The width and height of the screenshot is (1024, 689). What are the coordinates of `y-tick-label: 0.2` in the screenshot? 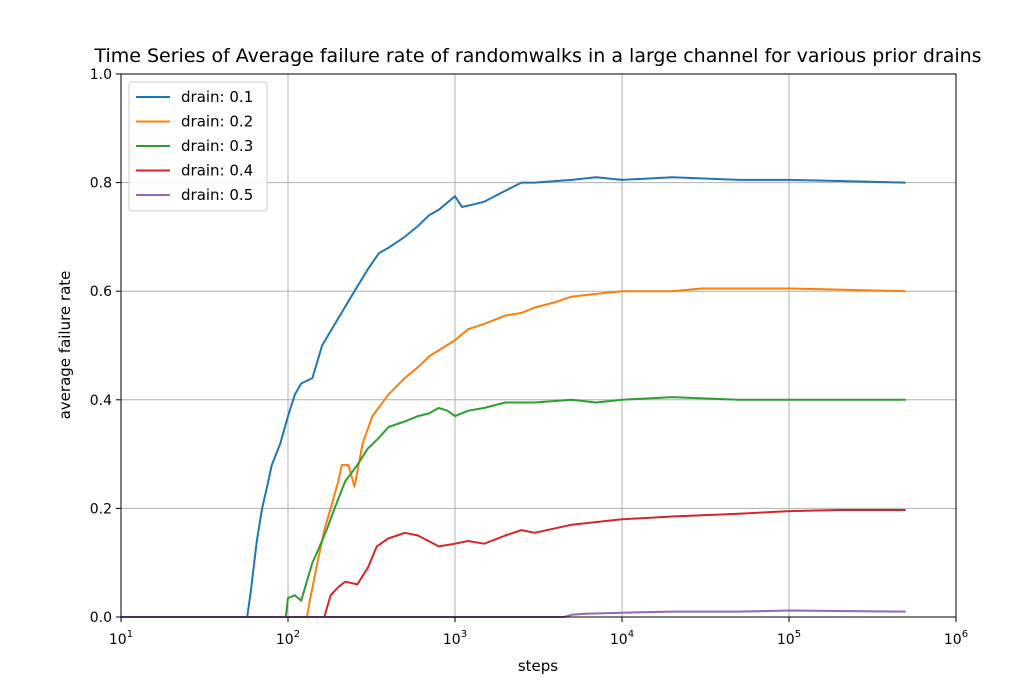 It's located at (101, 509).